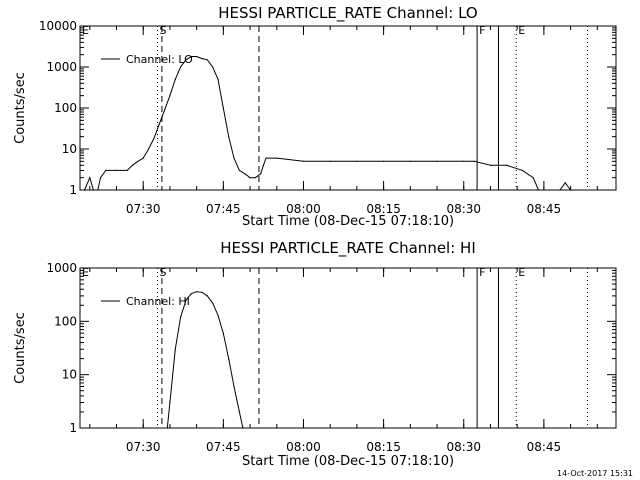 This screenshot has width=640, height=480. I want to click on y-tick-label: 10000, so click(58, 26).